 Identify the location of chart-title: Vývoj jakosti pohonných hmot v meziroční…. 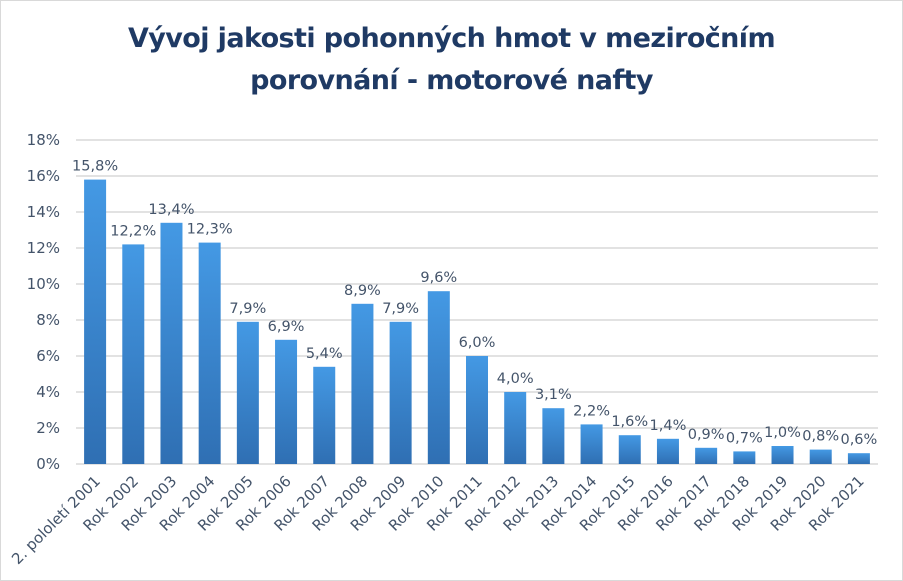
(451, 60).